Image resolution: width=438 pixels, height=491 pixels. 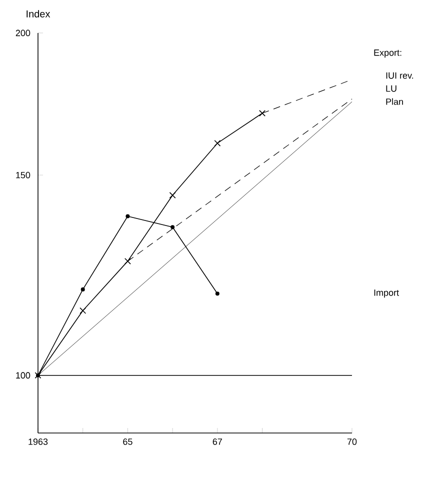 I want to click on x-tick-label: 67, so click(x=217, y=441).